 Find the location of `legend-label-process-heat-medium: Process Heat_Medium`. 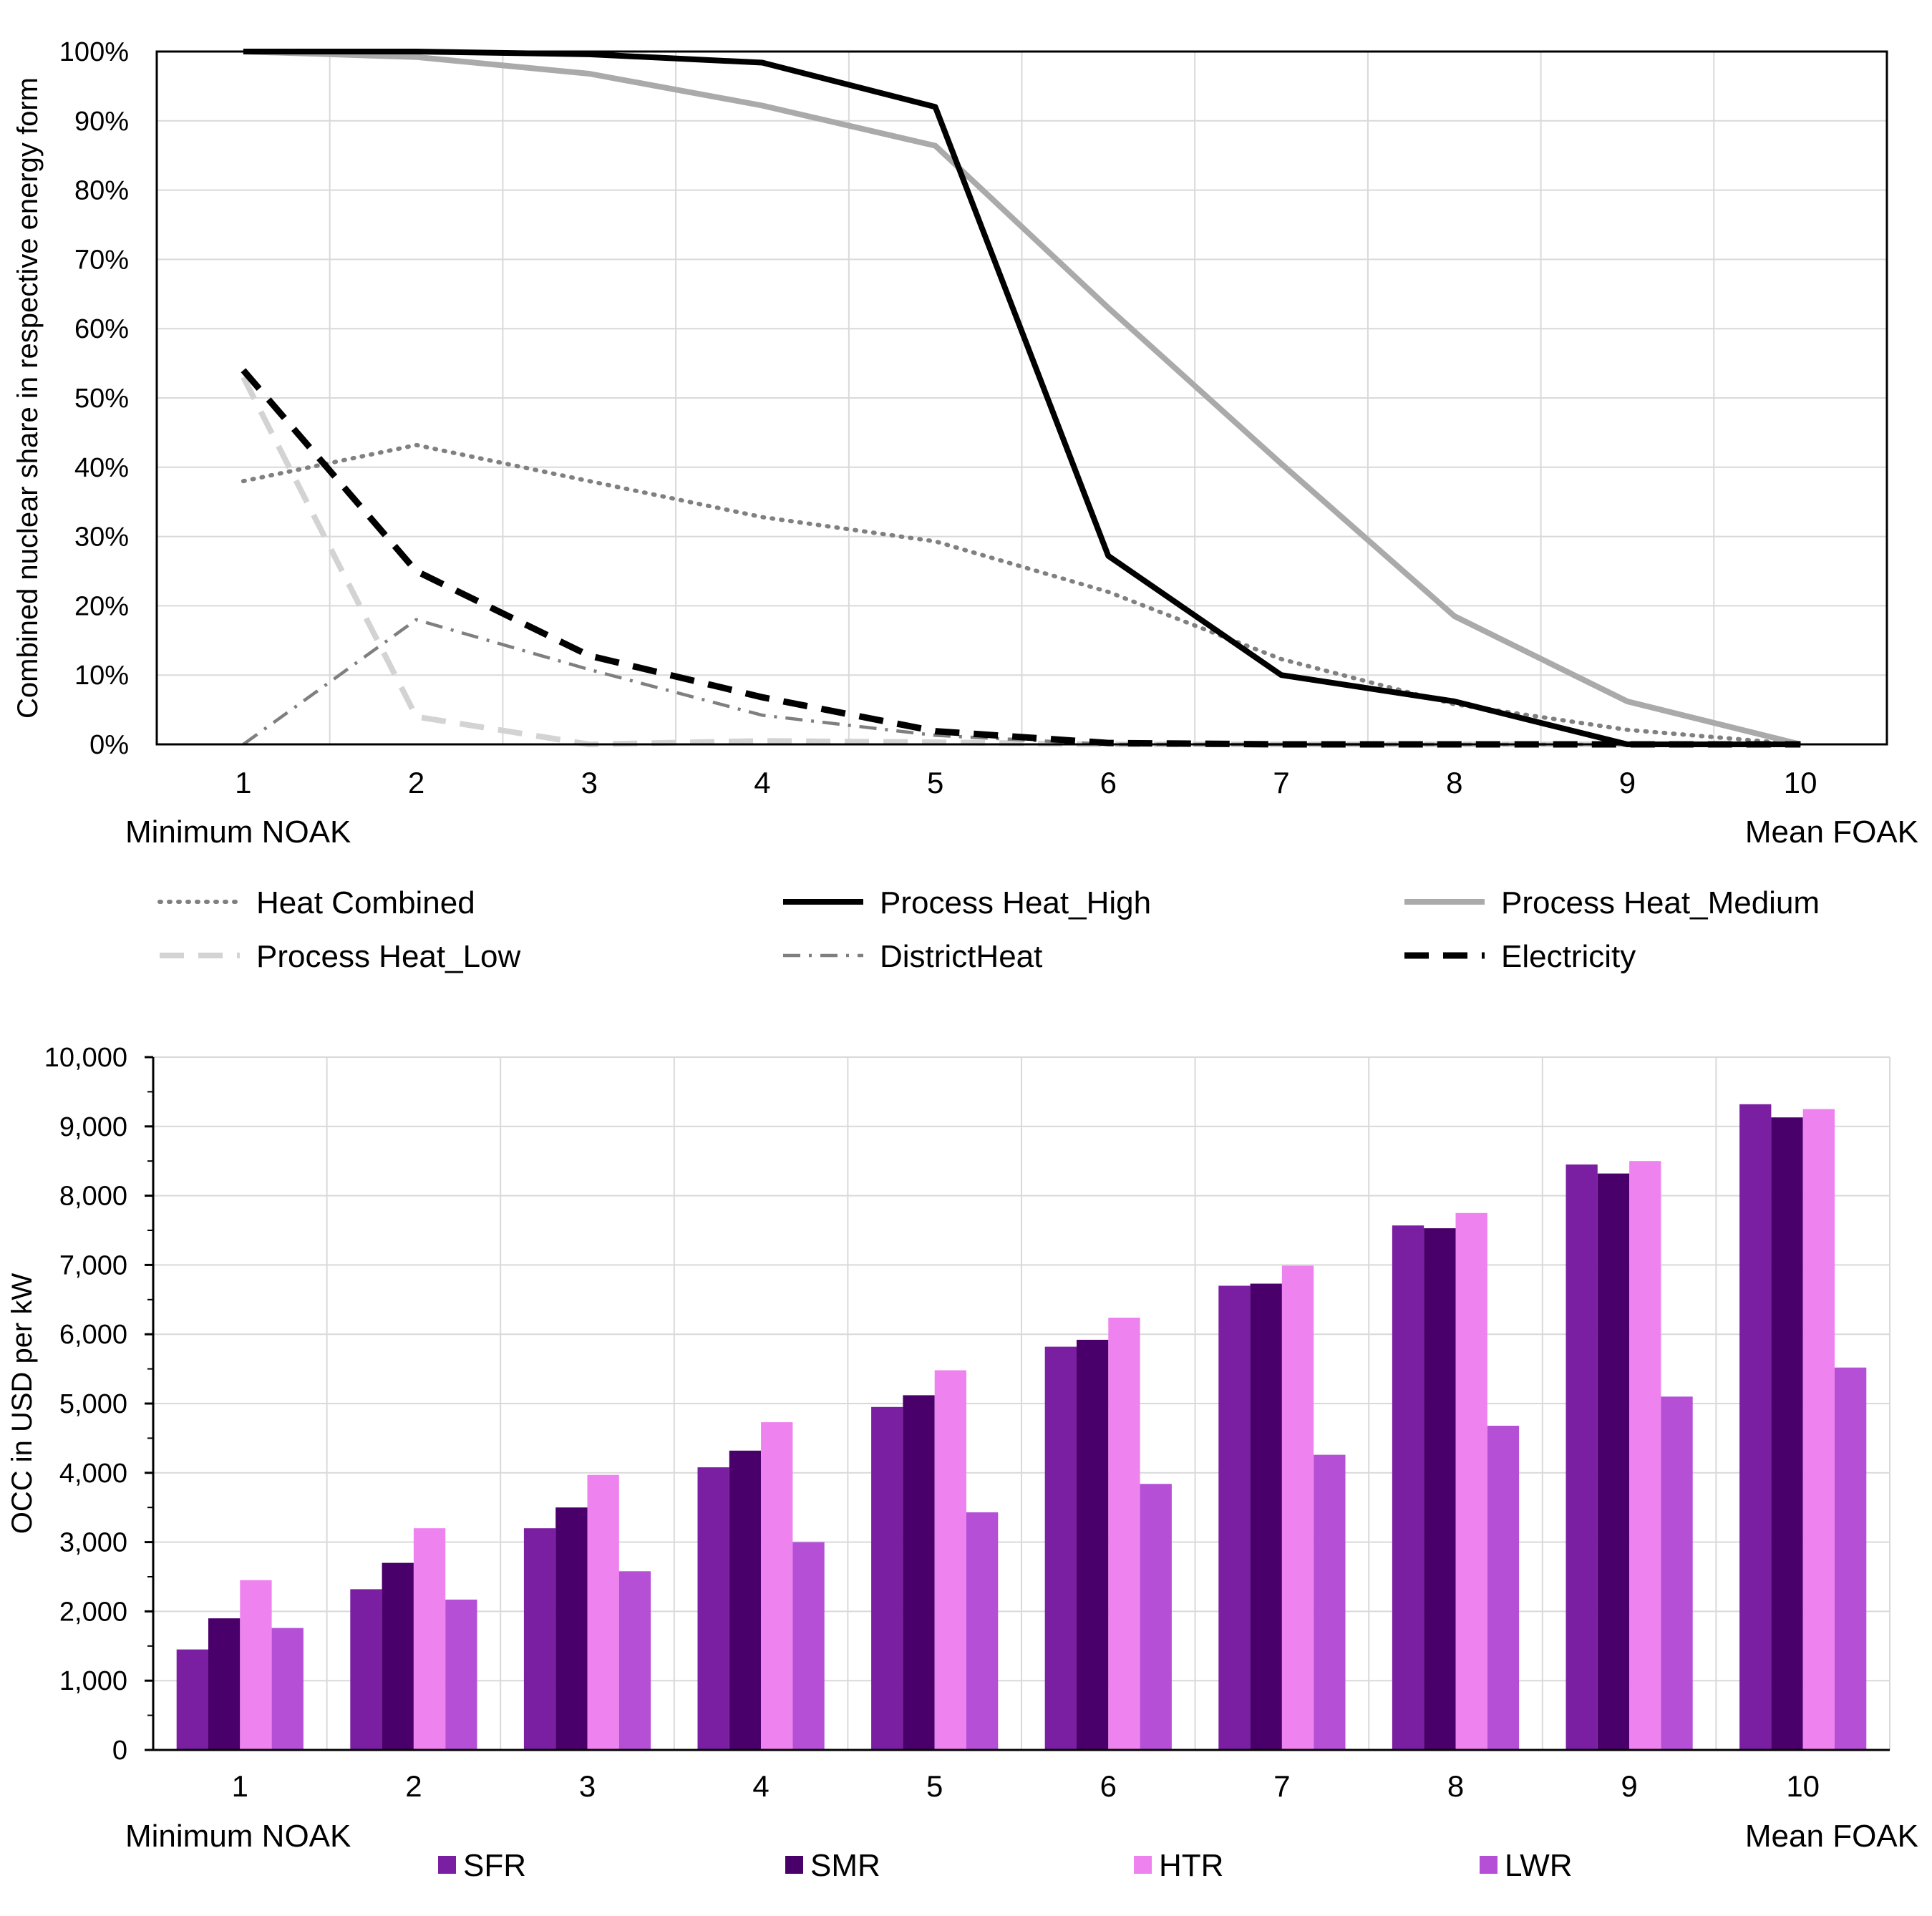

legend-label-process-heat-medium: Process Heat_Medium is located at coordinates (1660, 902).